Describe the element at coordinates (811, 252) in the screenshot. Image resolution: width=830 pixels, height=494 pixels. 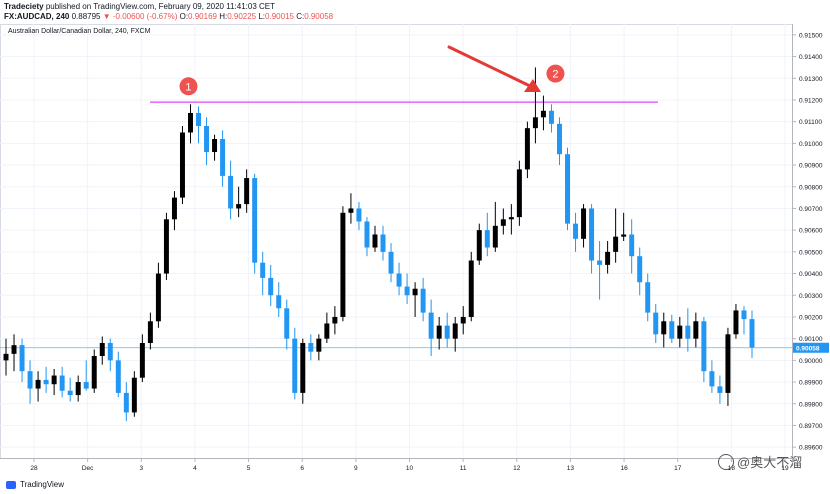
I see `price-tick-label: 0.90500` at that location.